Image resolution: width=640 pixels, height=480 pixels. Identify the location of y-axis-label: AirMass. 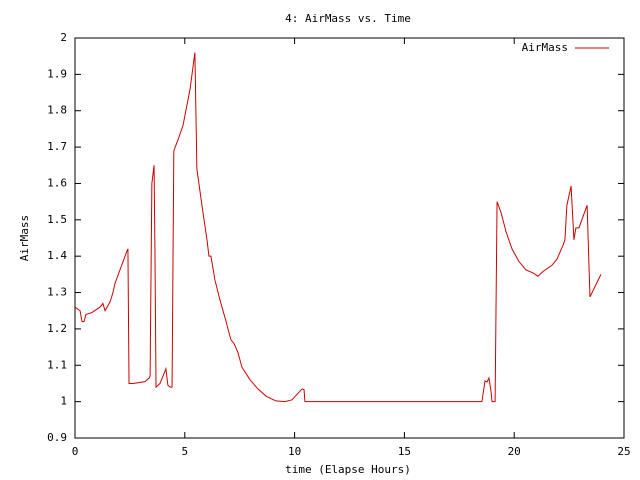
(24, 238).